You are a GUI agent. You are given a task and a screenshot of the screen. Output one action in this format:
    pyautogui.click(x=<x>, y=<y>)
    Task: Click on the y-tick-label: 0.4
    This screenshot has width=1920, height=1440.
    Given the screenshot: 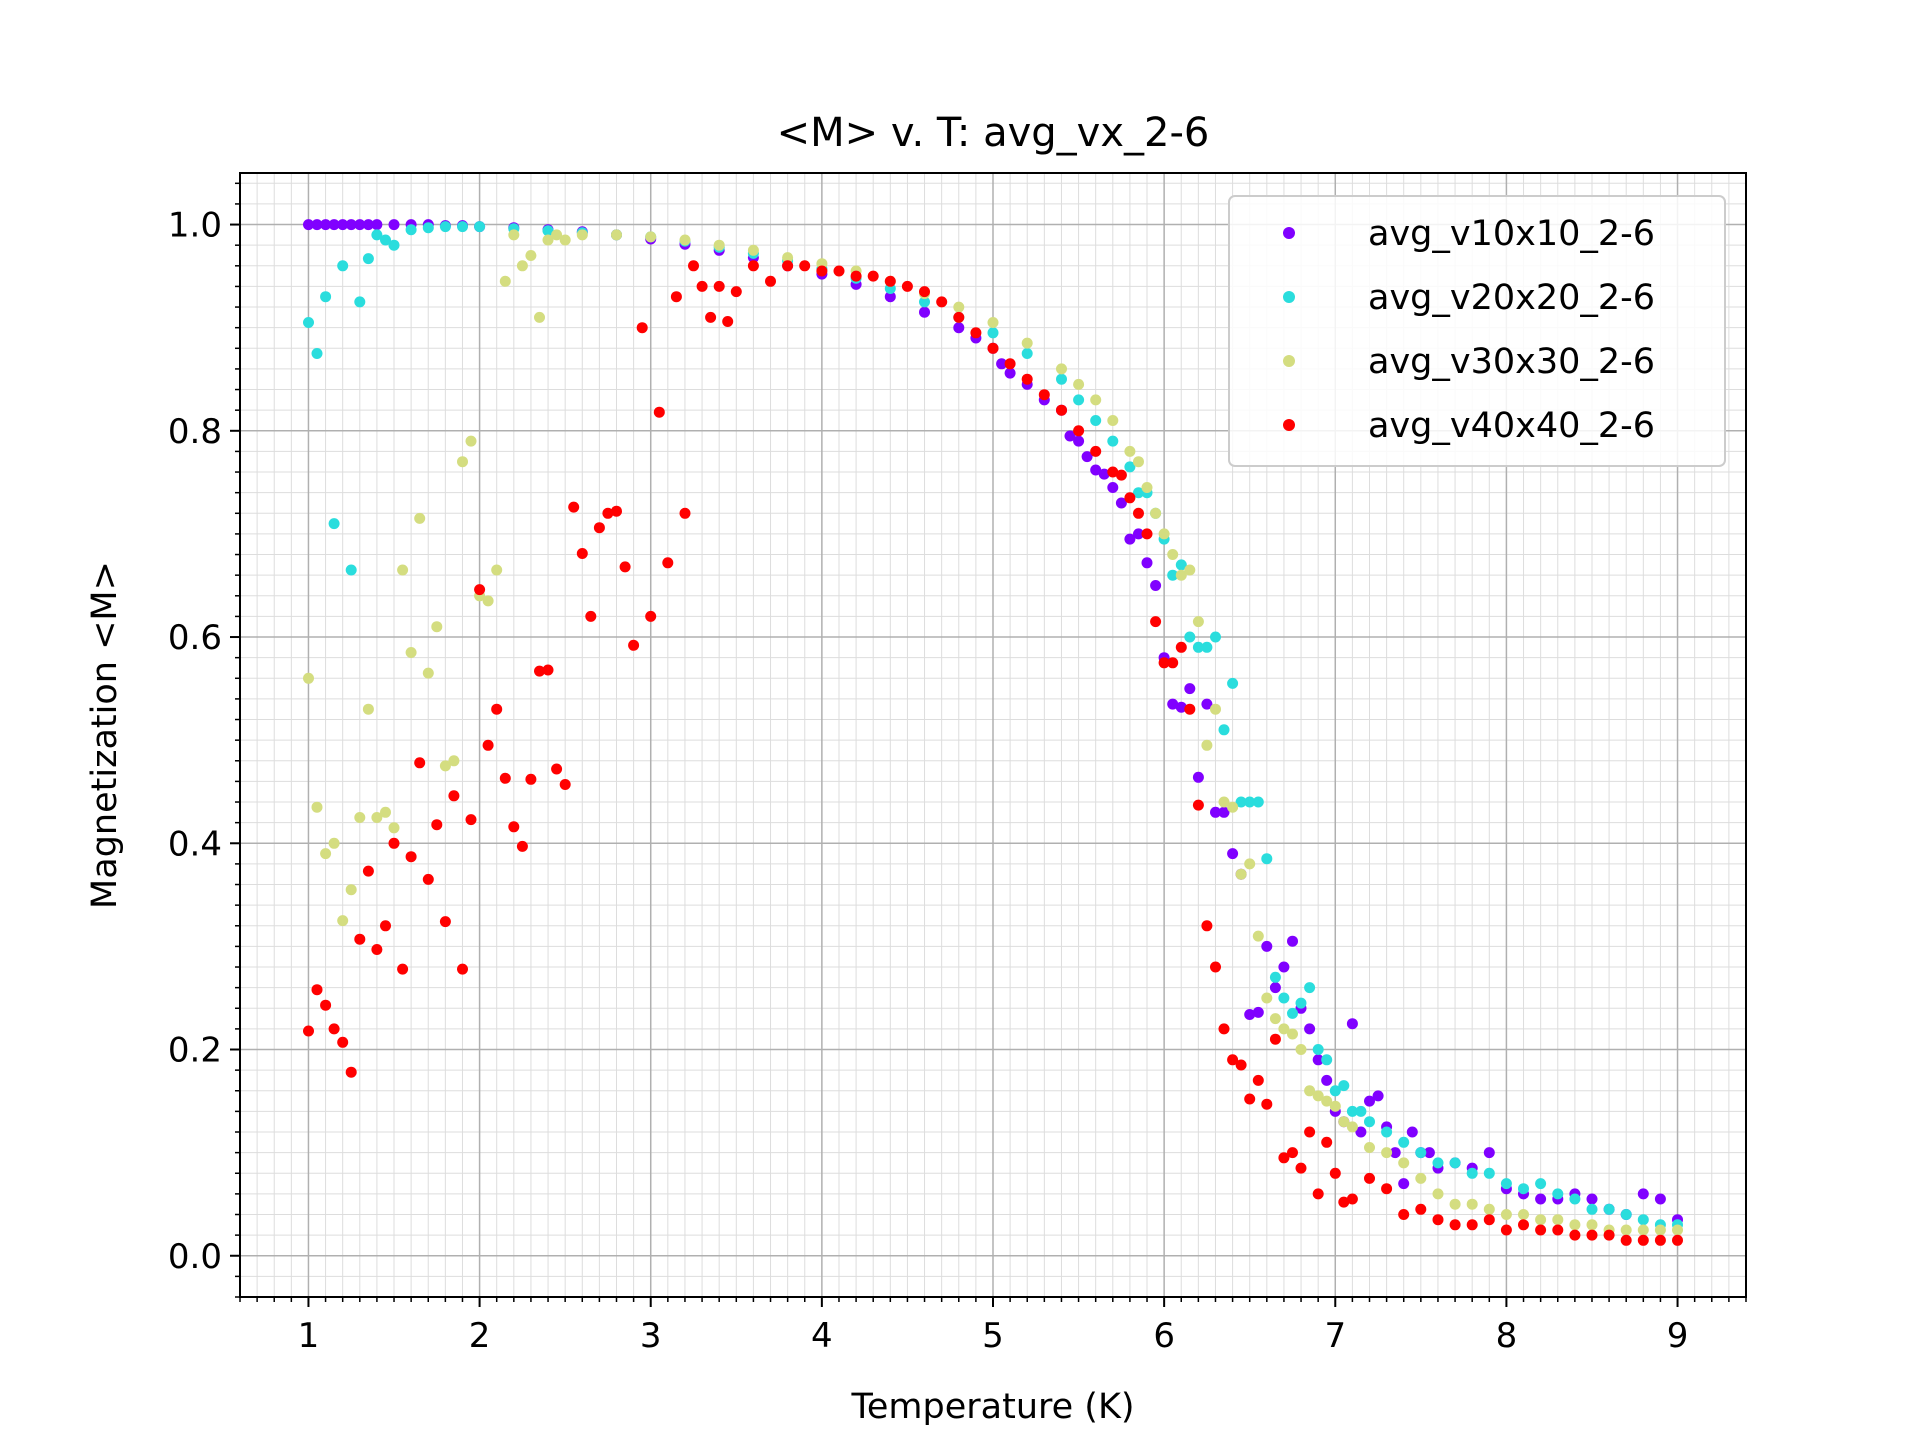 What is the action you would take?
    pyautogui.click(x=195, y=844)
    